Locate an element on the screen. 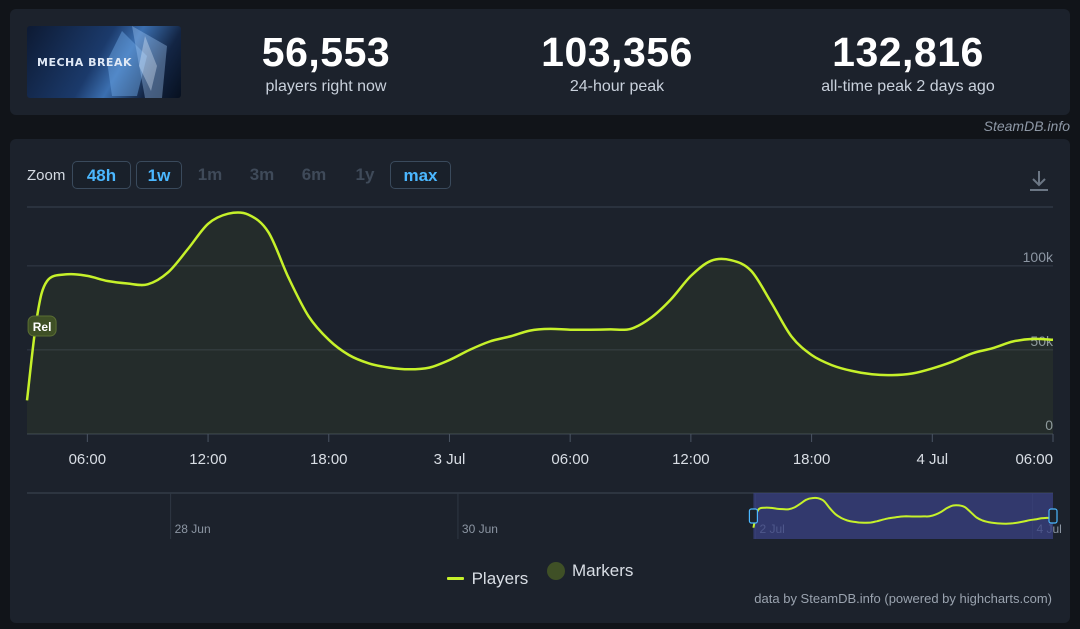 The image size is (1080, 629). game-logo-art: MECHA BREAK is located at coordinates (102, 62).